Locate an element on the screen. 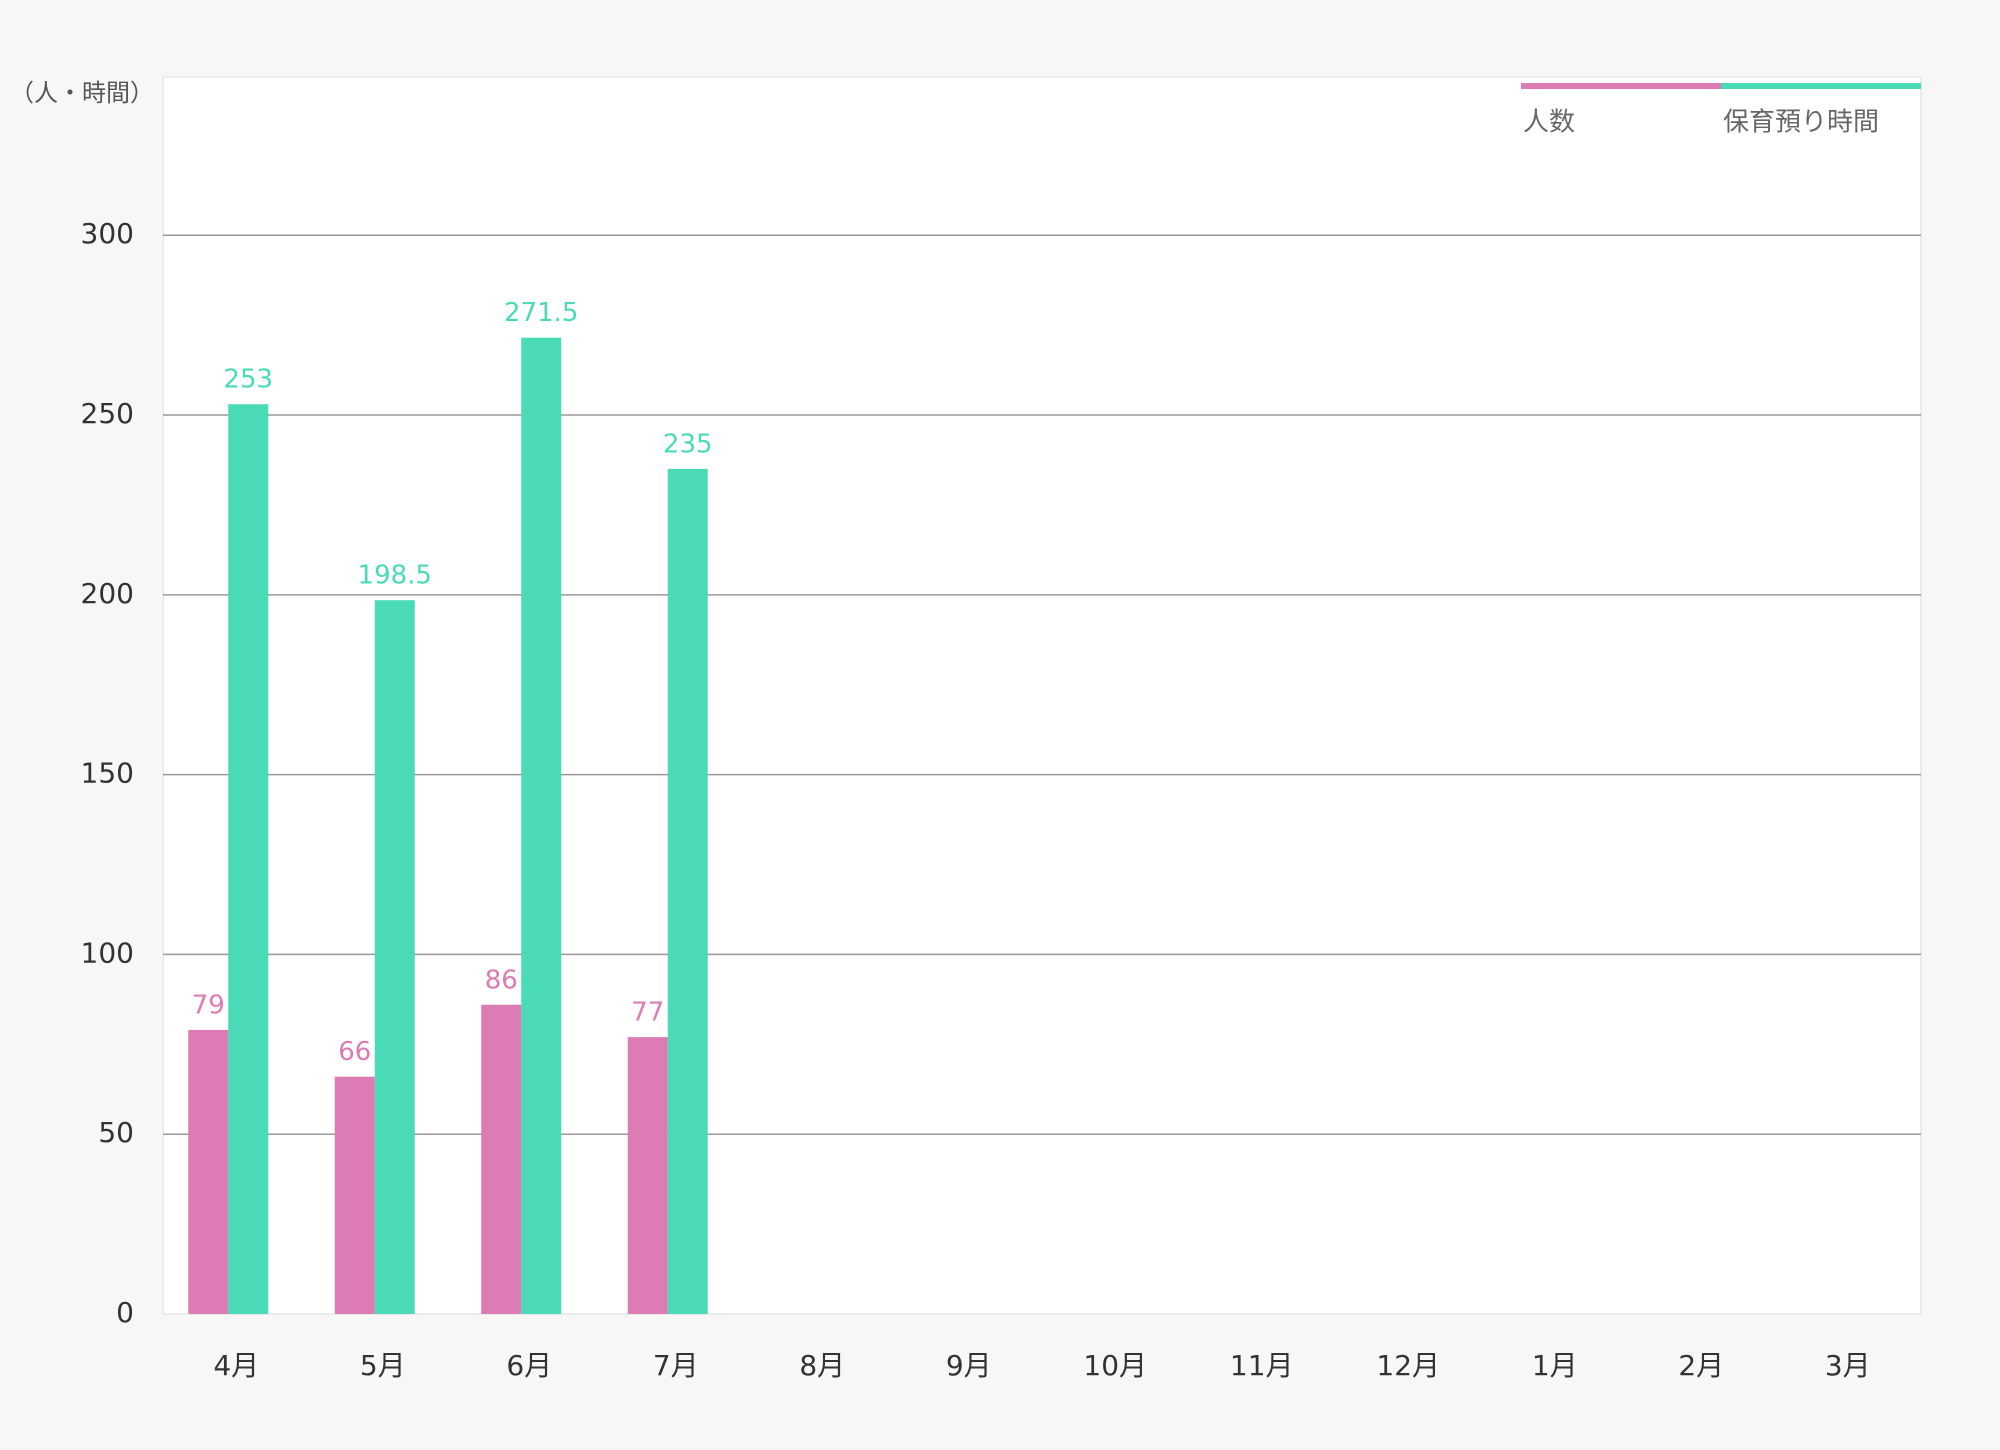  x-tick-label: 6月 is located at coordinates (529, 1365).